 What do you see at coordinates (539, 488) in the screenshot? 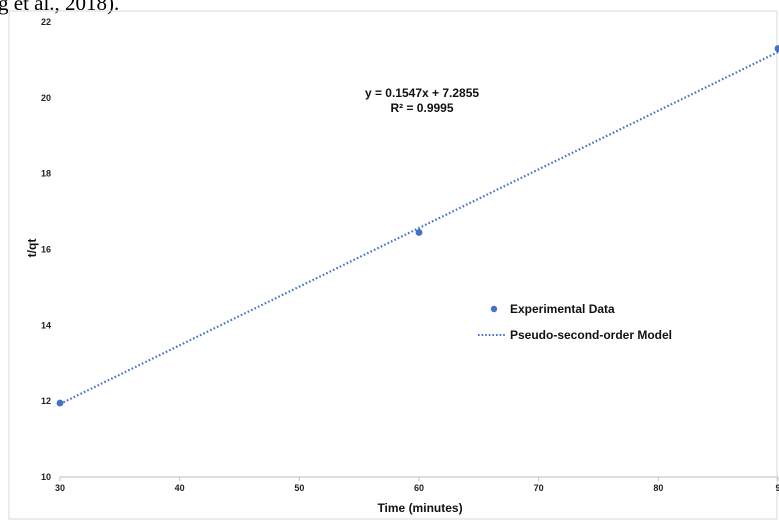
I see `x-tick-label: 70` at bounding box center [539, 488].